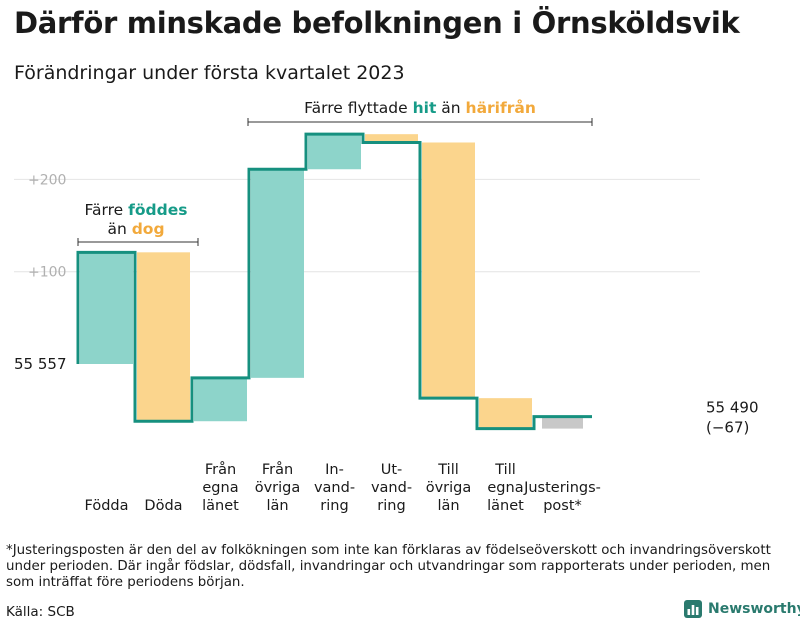 The width and height of the screenshot is (800, 625). Describe the element at coordinates (448, 506) in the screenshot. I see `category-label-6-2: län` at that location.